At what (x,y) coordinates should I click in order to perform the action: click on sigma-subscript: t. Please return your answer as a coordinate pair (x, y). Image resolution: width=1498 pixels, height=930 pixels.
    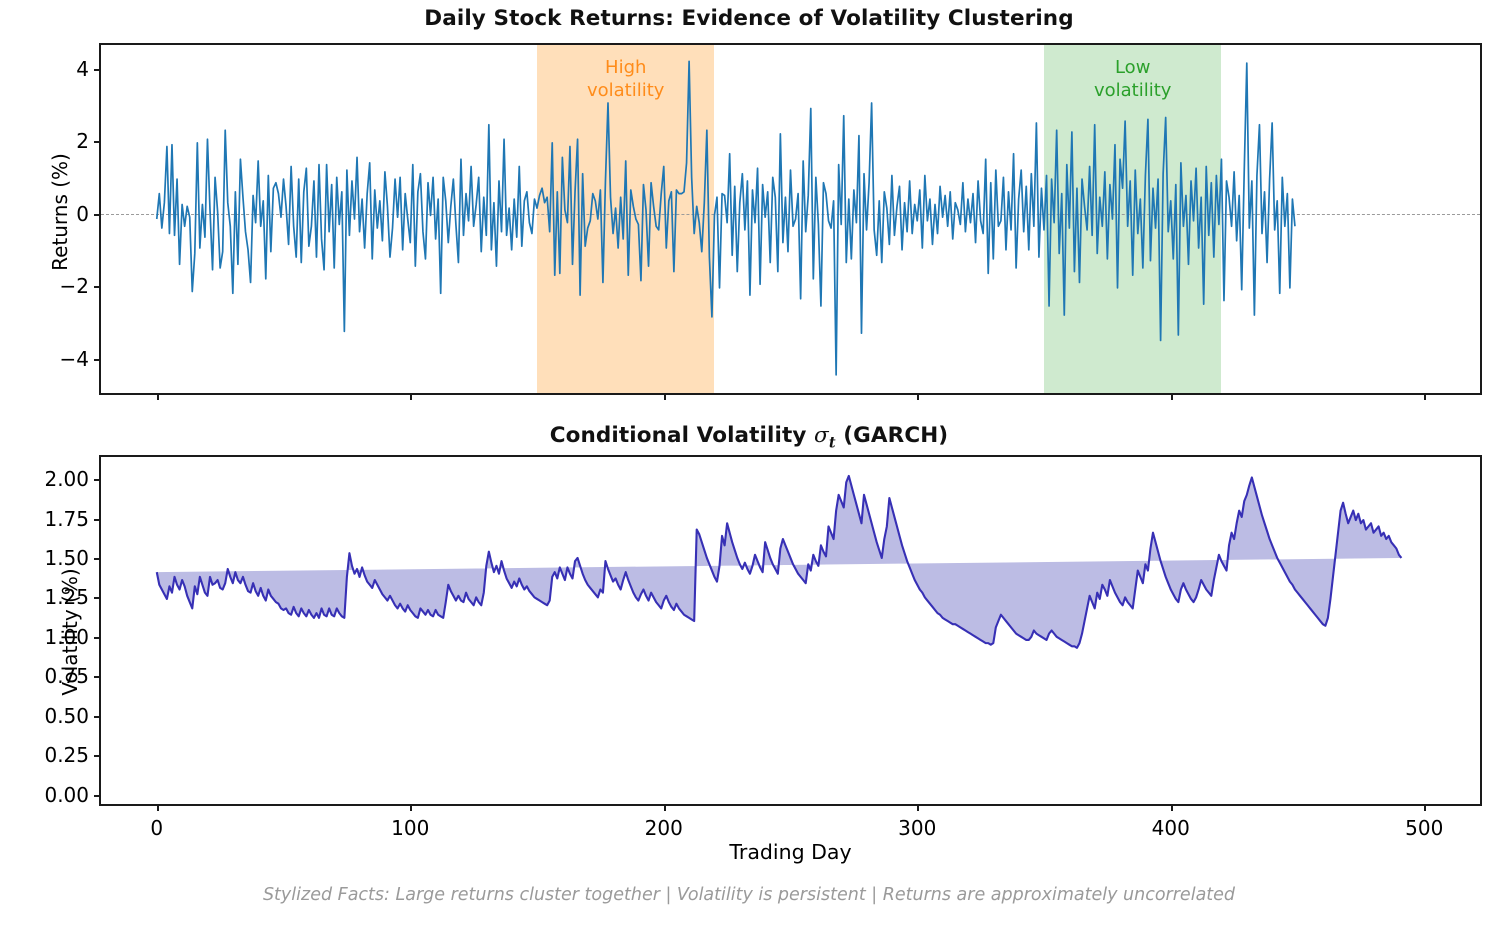
    Looking at the image, I should click on (832, 443).